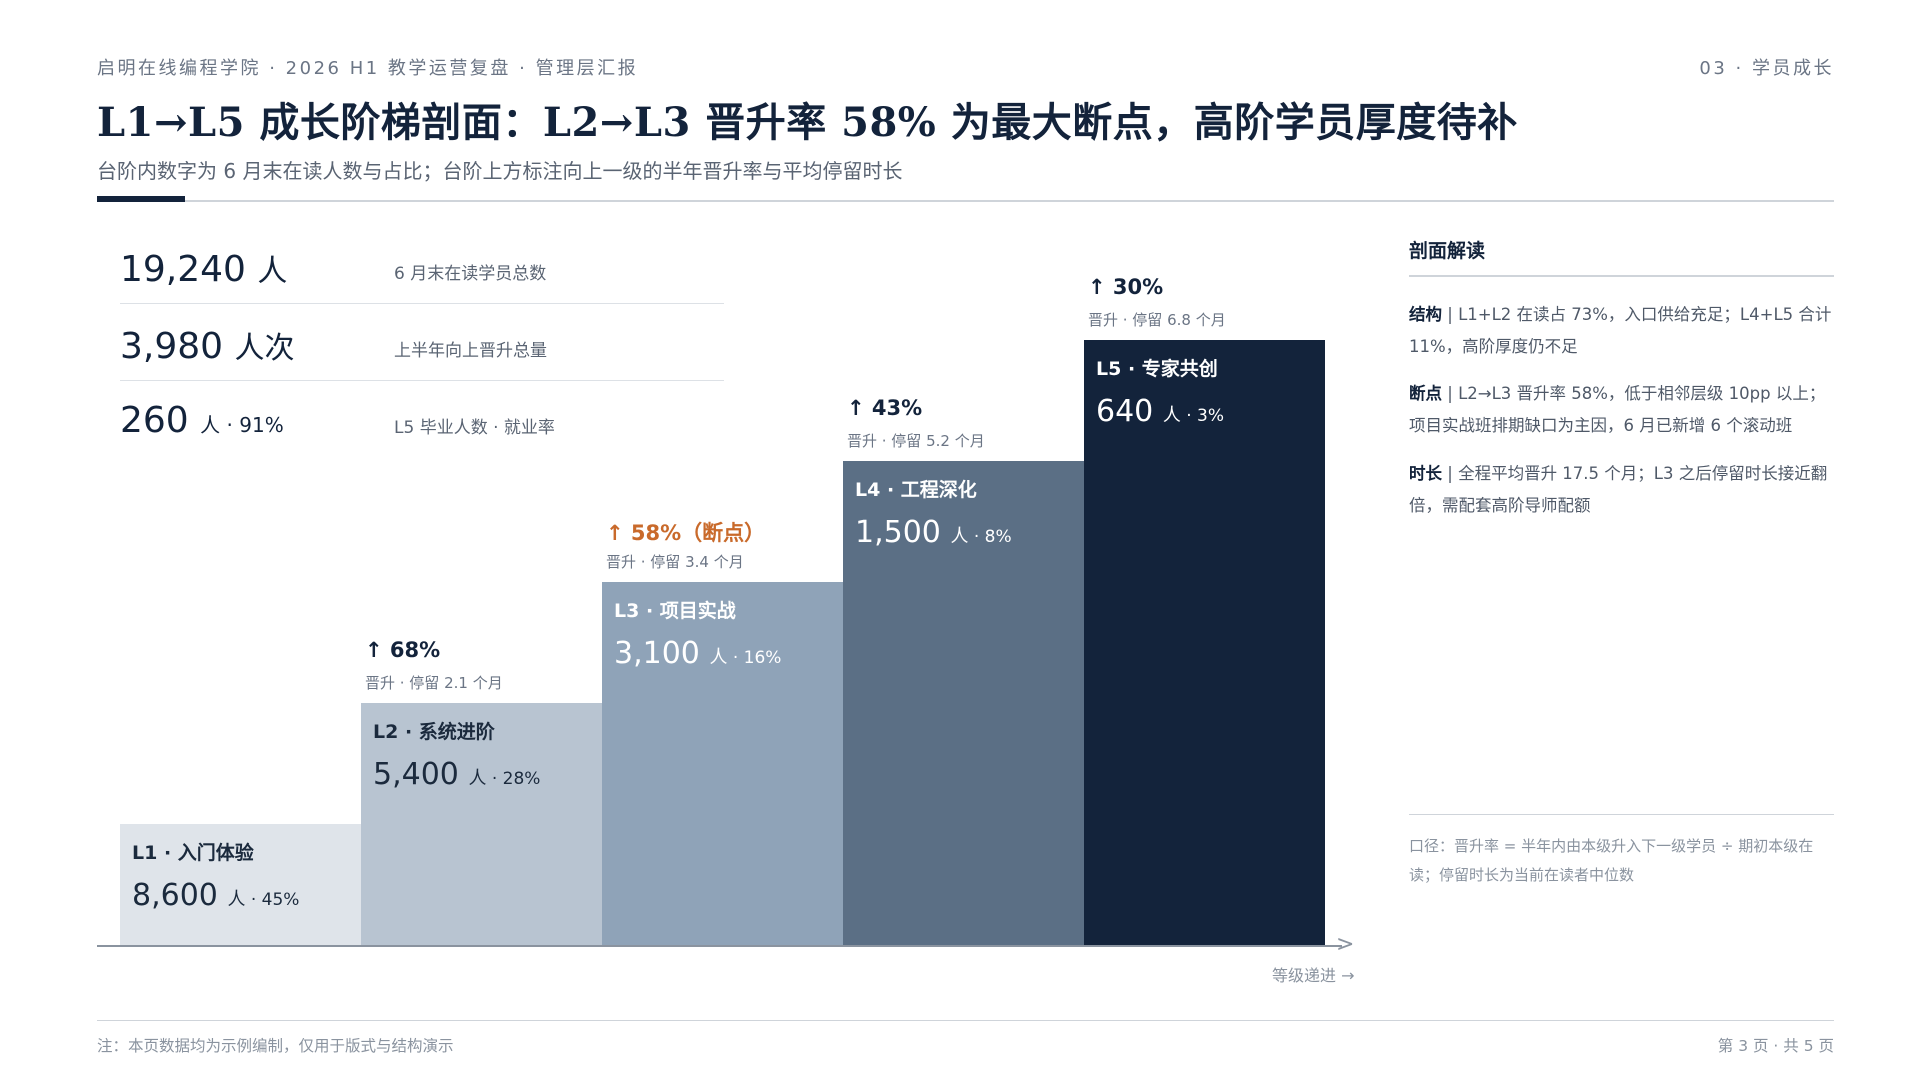 The width and height of the screenshot is (1920, 1080). What do you see at coordinates (675, 562) in the screenshot?
I see `promotion-stay: 晋升 · 停留 3.4 个月` at bounding box center [675, 562].